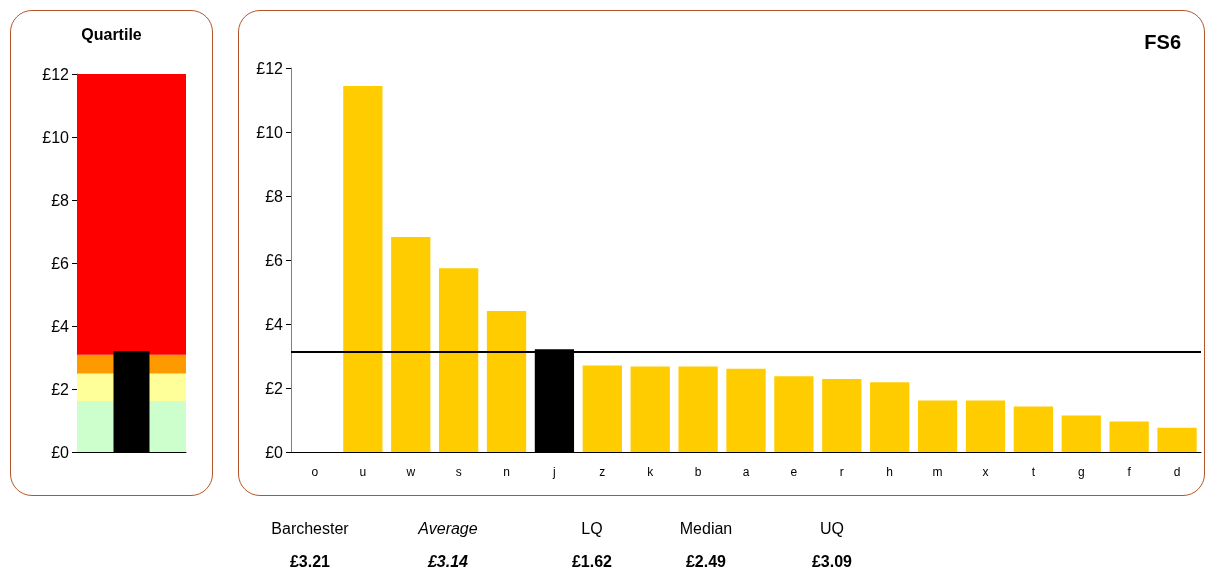 This screenshot has width=1205, height=581. Describe the element at coordinates (554, 472) in the screenshot. I see `x-tick-label: j` at that location.